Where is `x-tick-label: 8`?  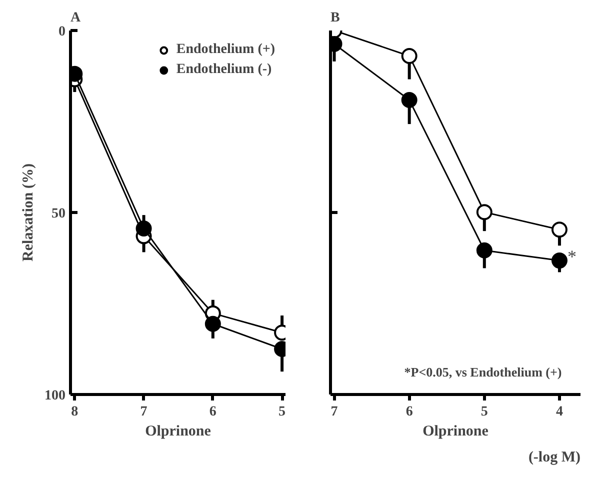
x-tick-label: 8 is located at coordinates (74, 412).